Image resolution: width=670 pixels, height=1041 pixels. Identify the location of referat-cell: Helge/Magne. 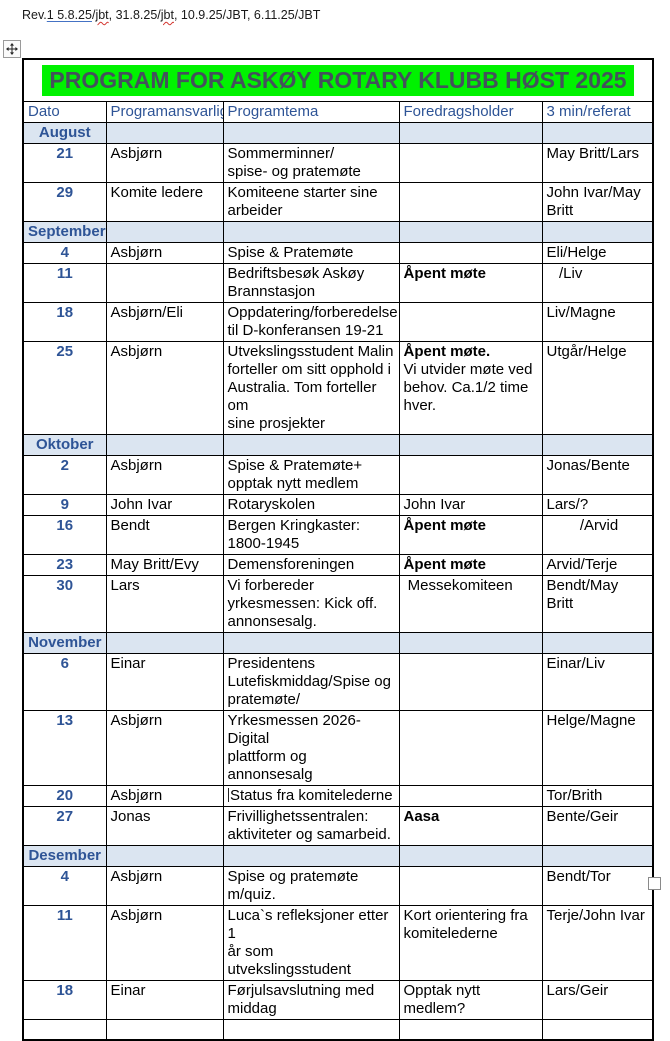
(597, 748).